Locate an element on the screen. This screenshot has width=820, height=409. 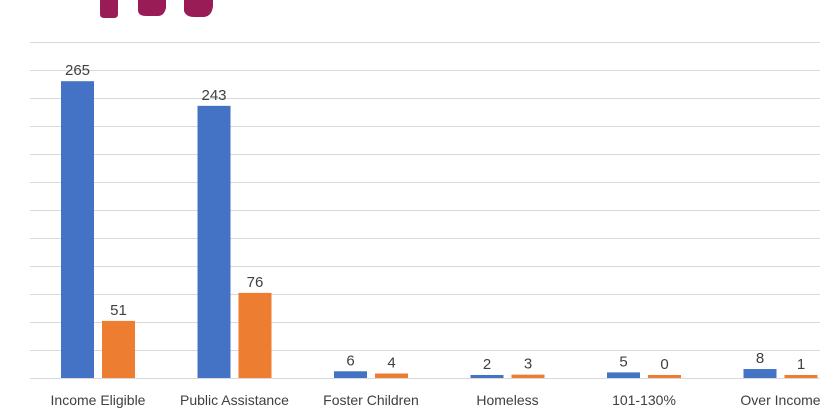
bar-series-2-101-130- is located at coordinates (664, 376).